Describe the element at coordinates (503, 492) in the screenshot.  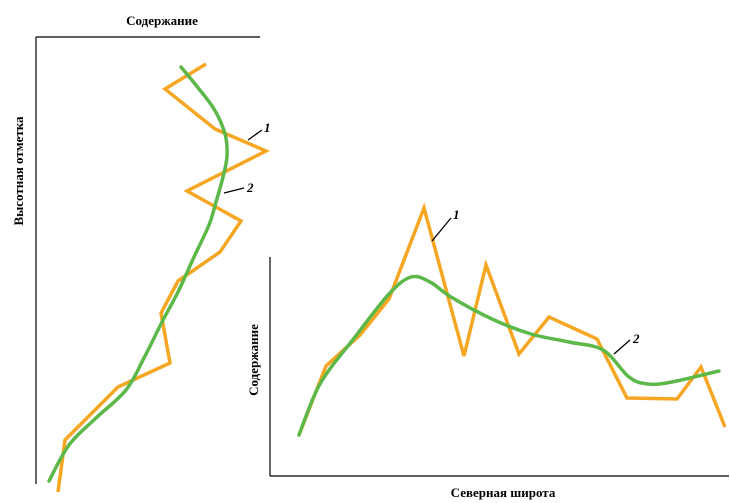
I see `latitude-x-axis-title: Северная широта` at that location.